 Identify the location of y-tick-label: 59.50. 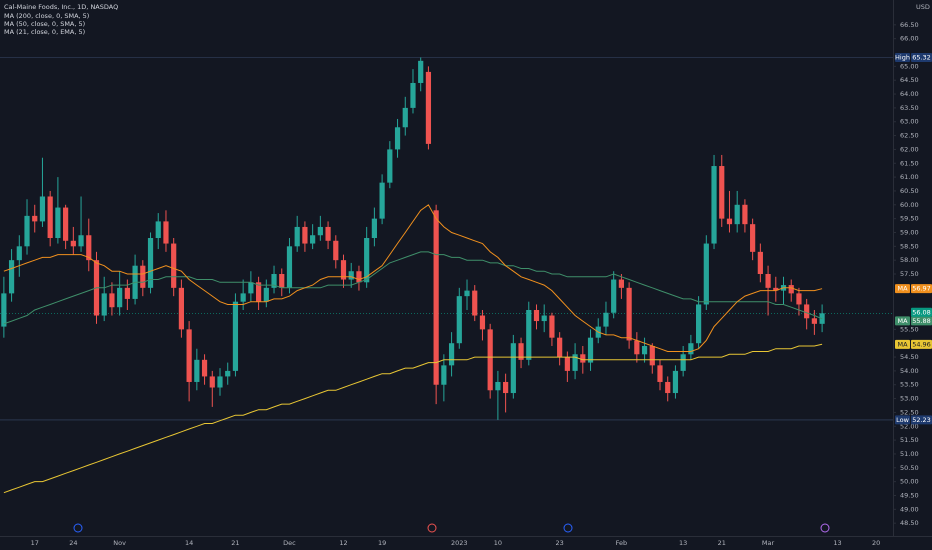
(909, 219).